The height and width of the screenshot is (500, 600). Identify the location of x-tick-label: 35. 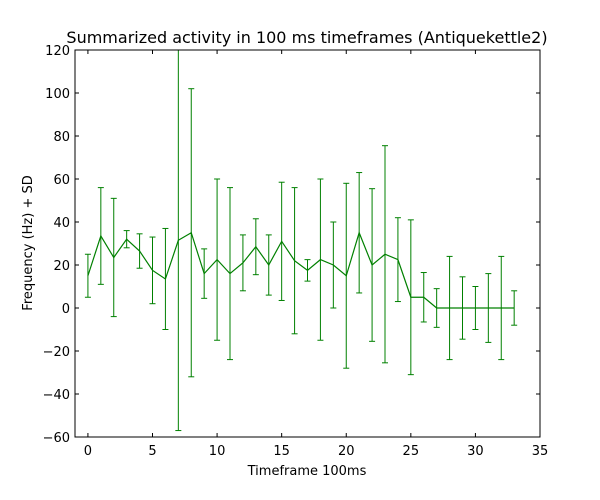
(540, 451).